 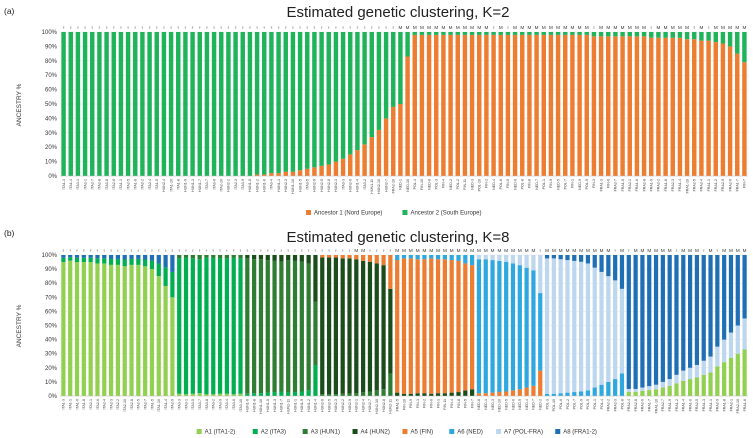 What do you see at coordinates (193, 404) in the screenshot?
I see `category-label: ITA3-5` at bounding box center [193, 404].